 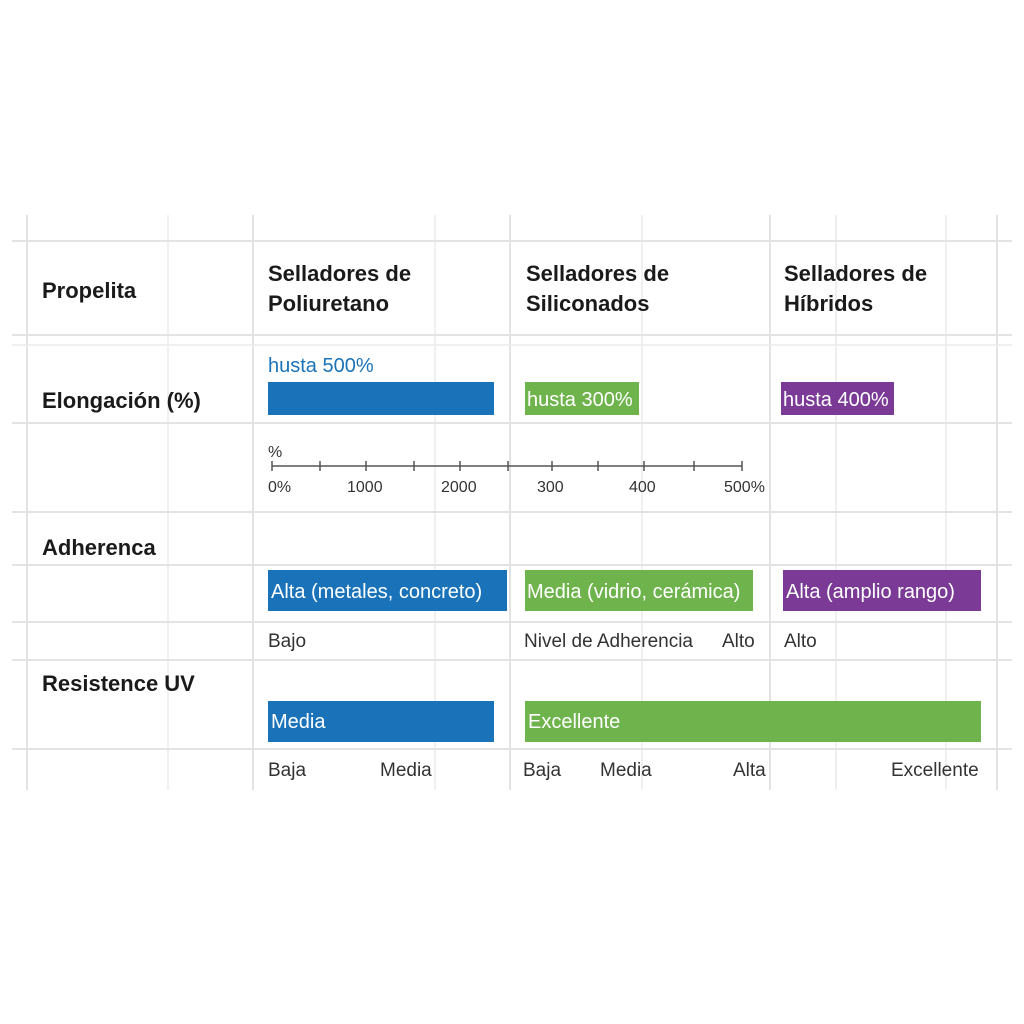 I want to click on bar-adherencia-poliuretano, so click(x=387, y=590).